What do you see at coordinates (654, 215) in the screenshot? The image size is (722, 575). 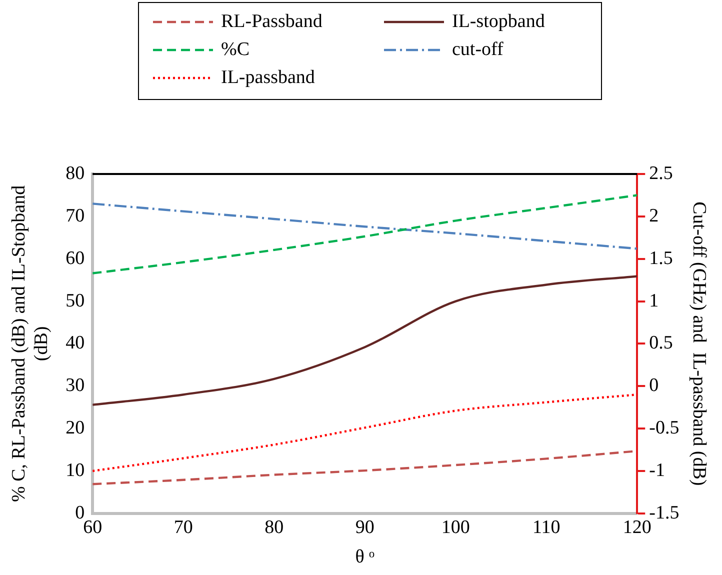 I see `y2-tick-label: 2` at bounding box center [654, 215].